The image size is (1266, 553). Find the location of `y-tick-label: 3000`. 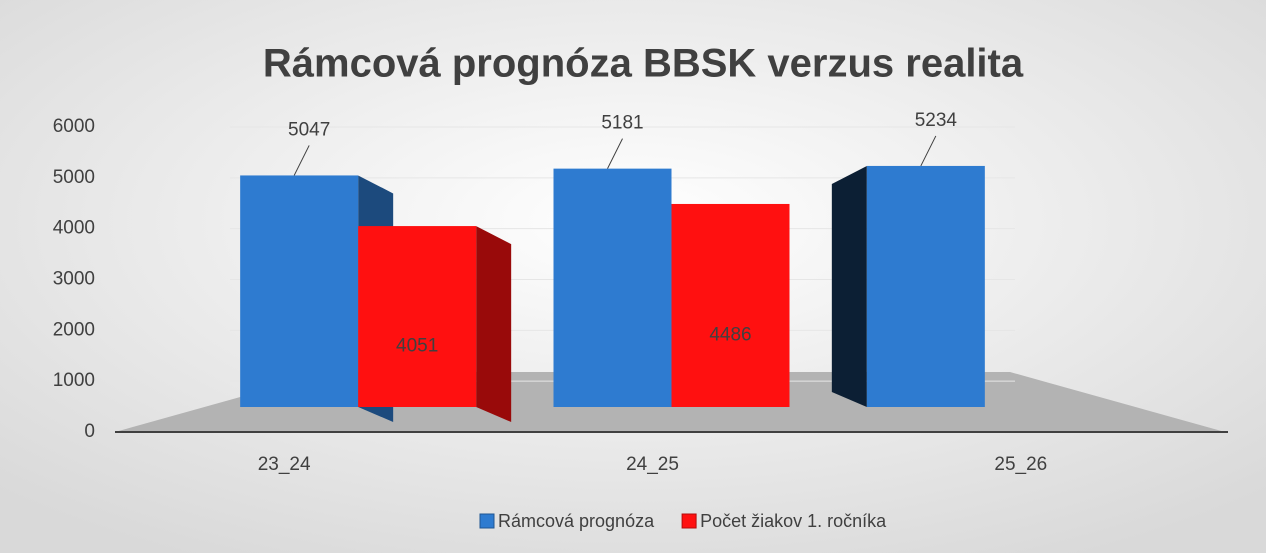

y-tick-label: 3000 is located at coordinates (74, 279).